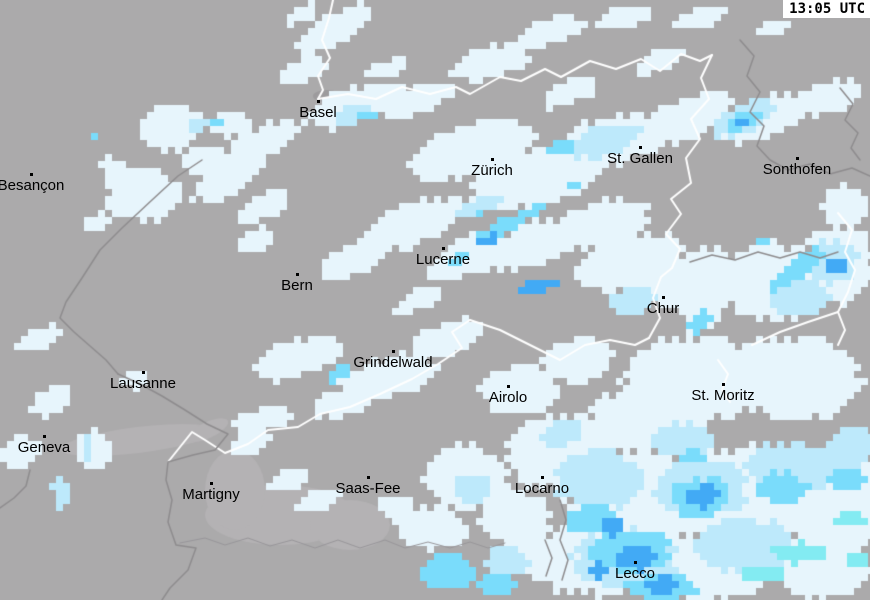  I want to click on timestamp-badge: 13:05 UTC, so click(826, 9).